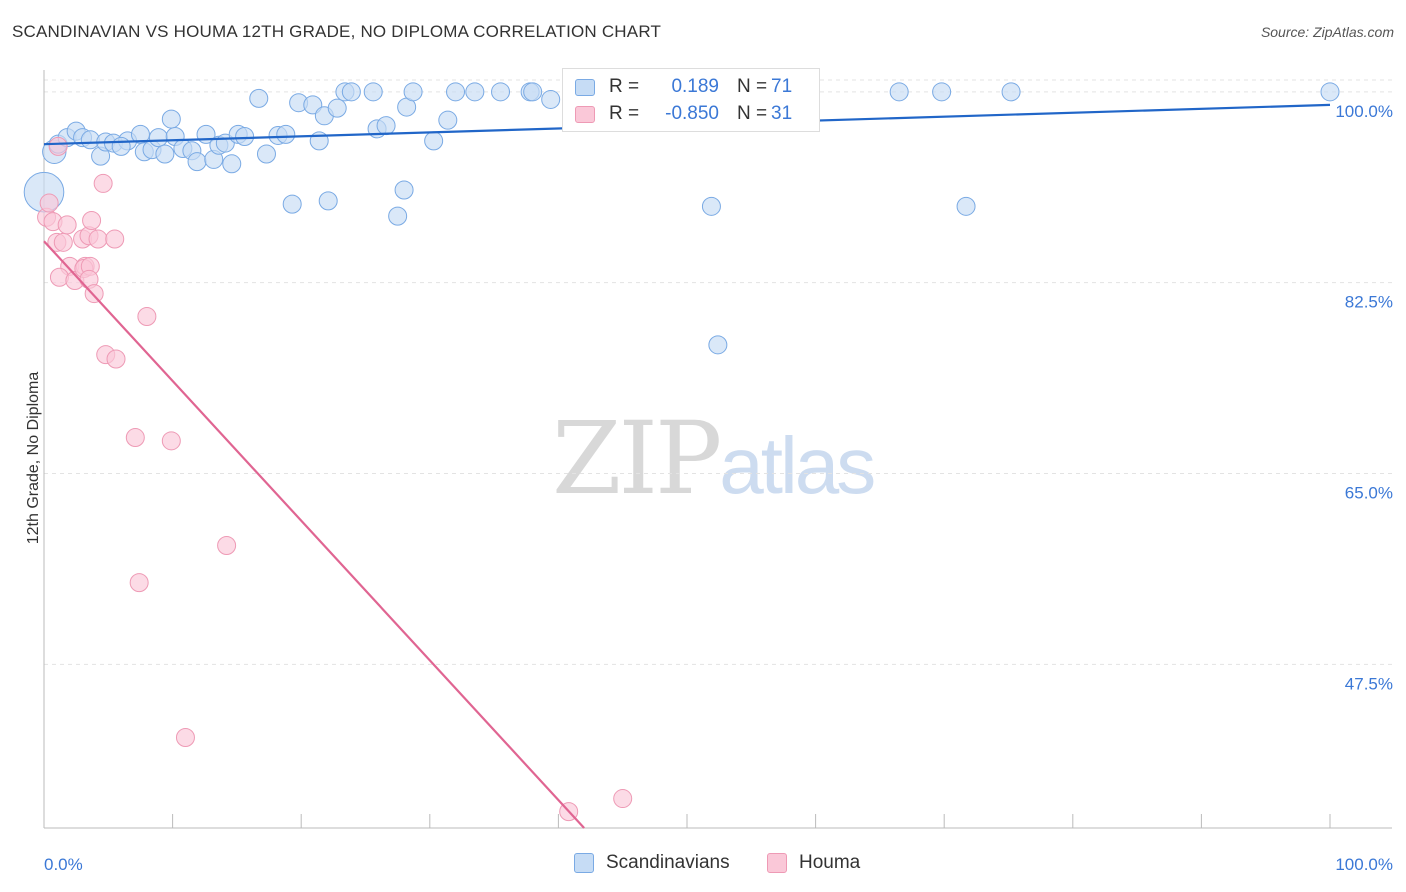  What do you see at coordinates (637, 458) in the screenshot?
I see `watermark-zip: ZIP` at bounding box center [637, 458].